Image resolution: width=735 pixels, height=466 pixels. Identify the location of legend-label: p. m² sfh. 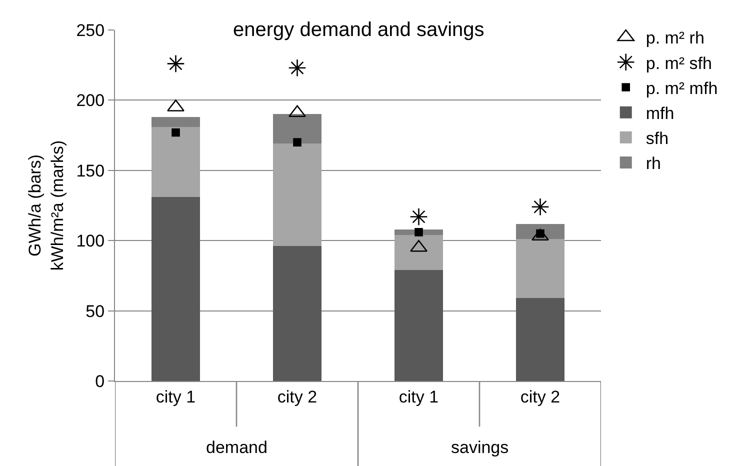
(679, 63).